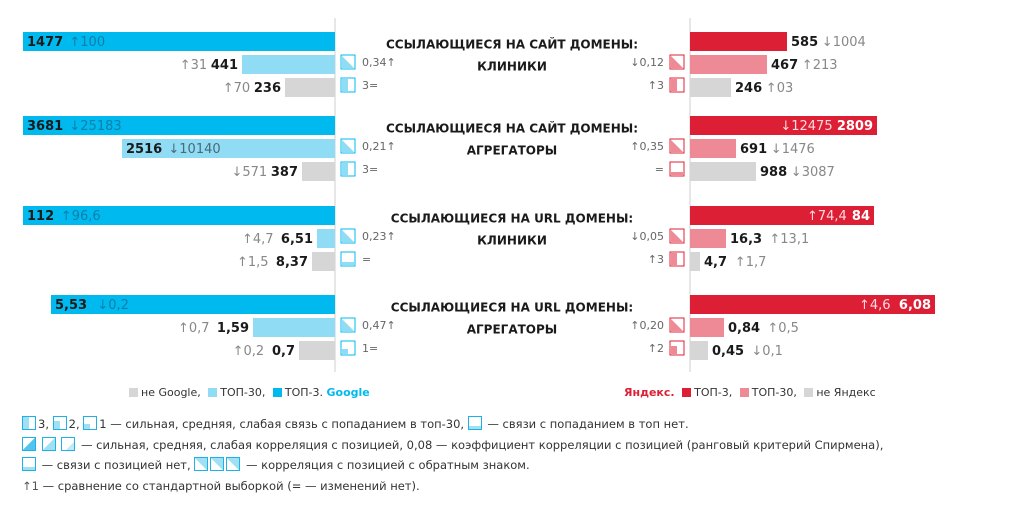  Describe the element at coordinates (48, 443) in the screenshot. I see `medium-correlation-icon` at that location.